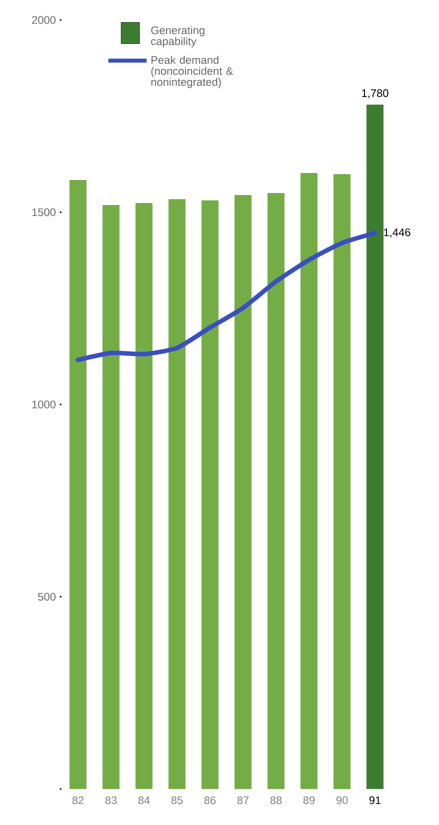  Describe the element at coordinates (192, 72) in the screenshot. I see `legend-label: Peak demand (noncoincident & nonintegrated)` at that location.